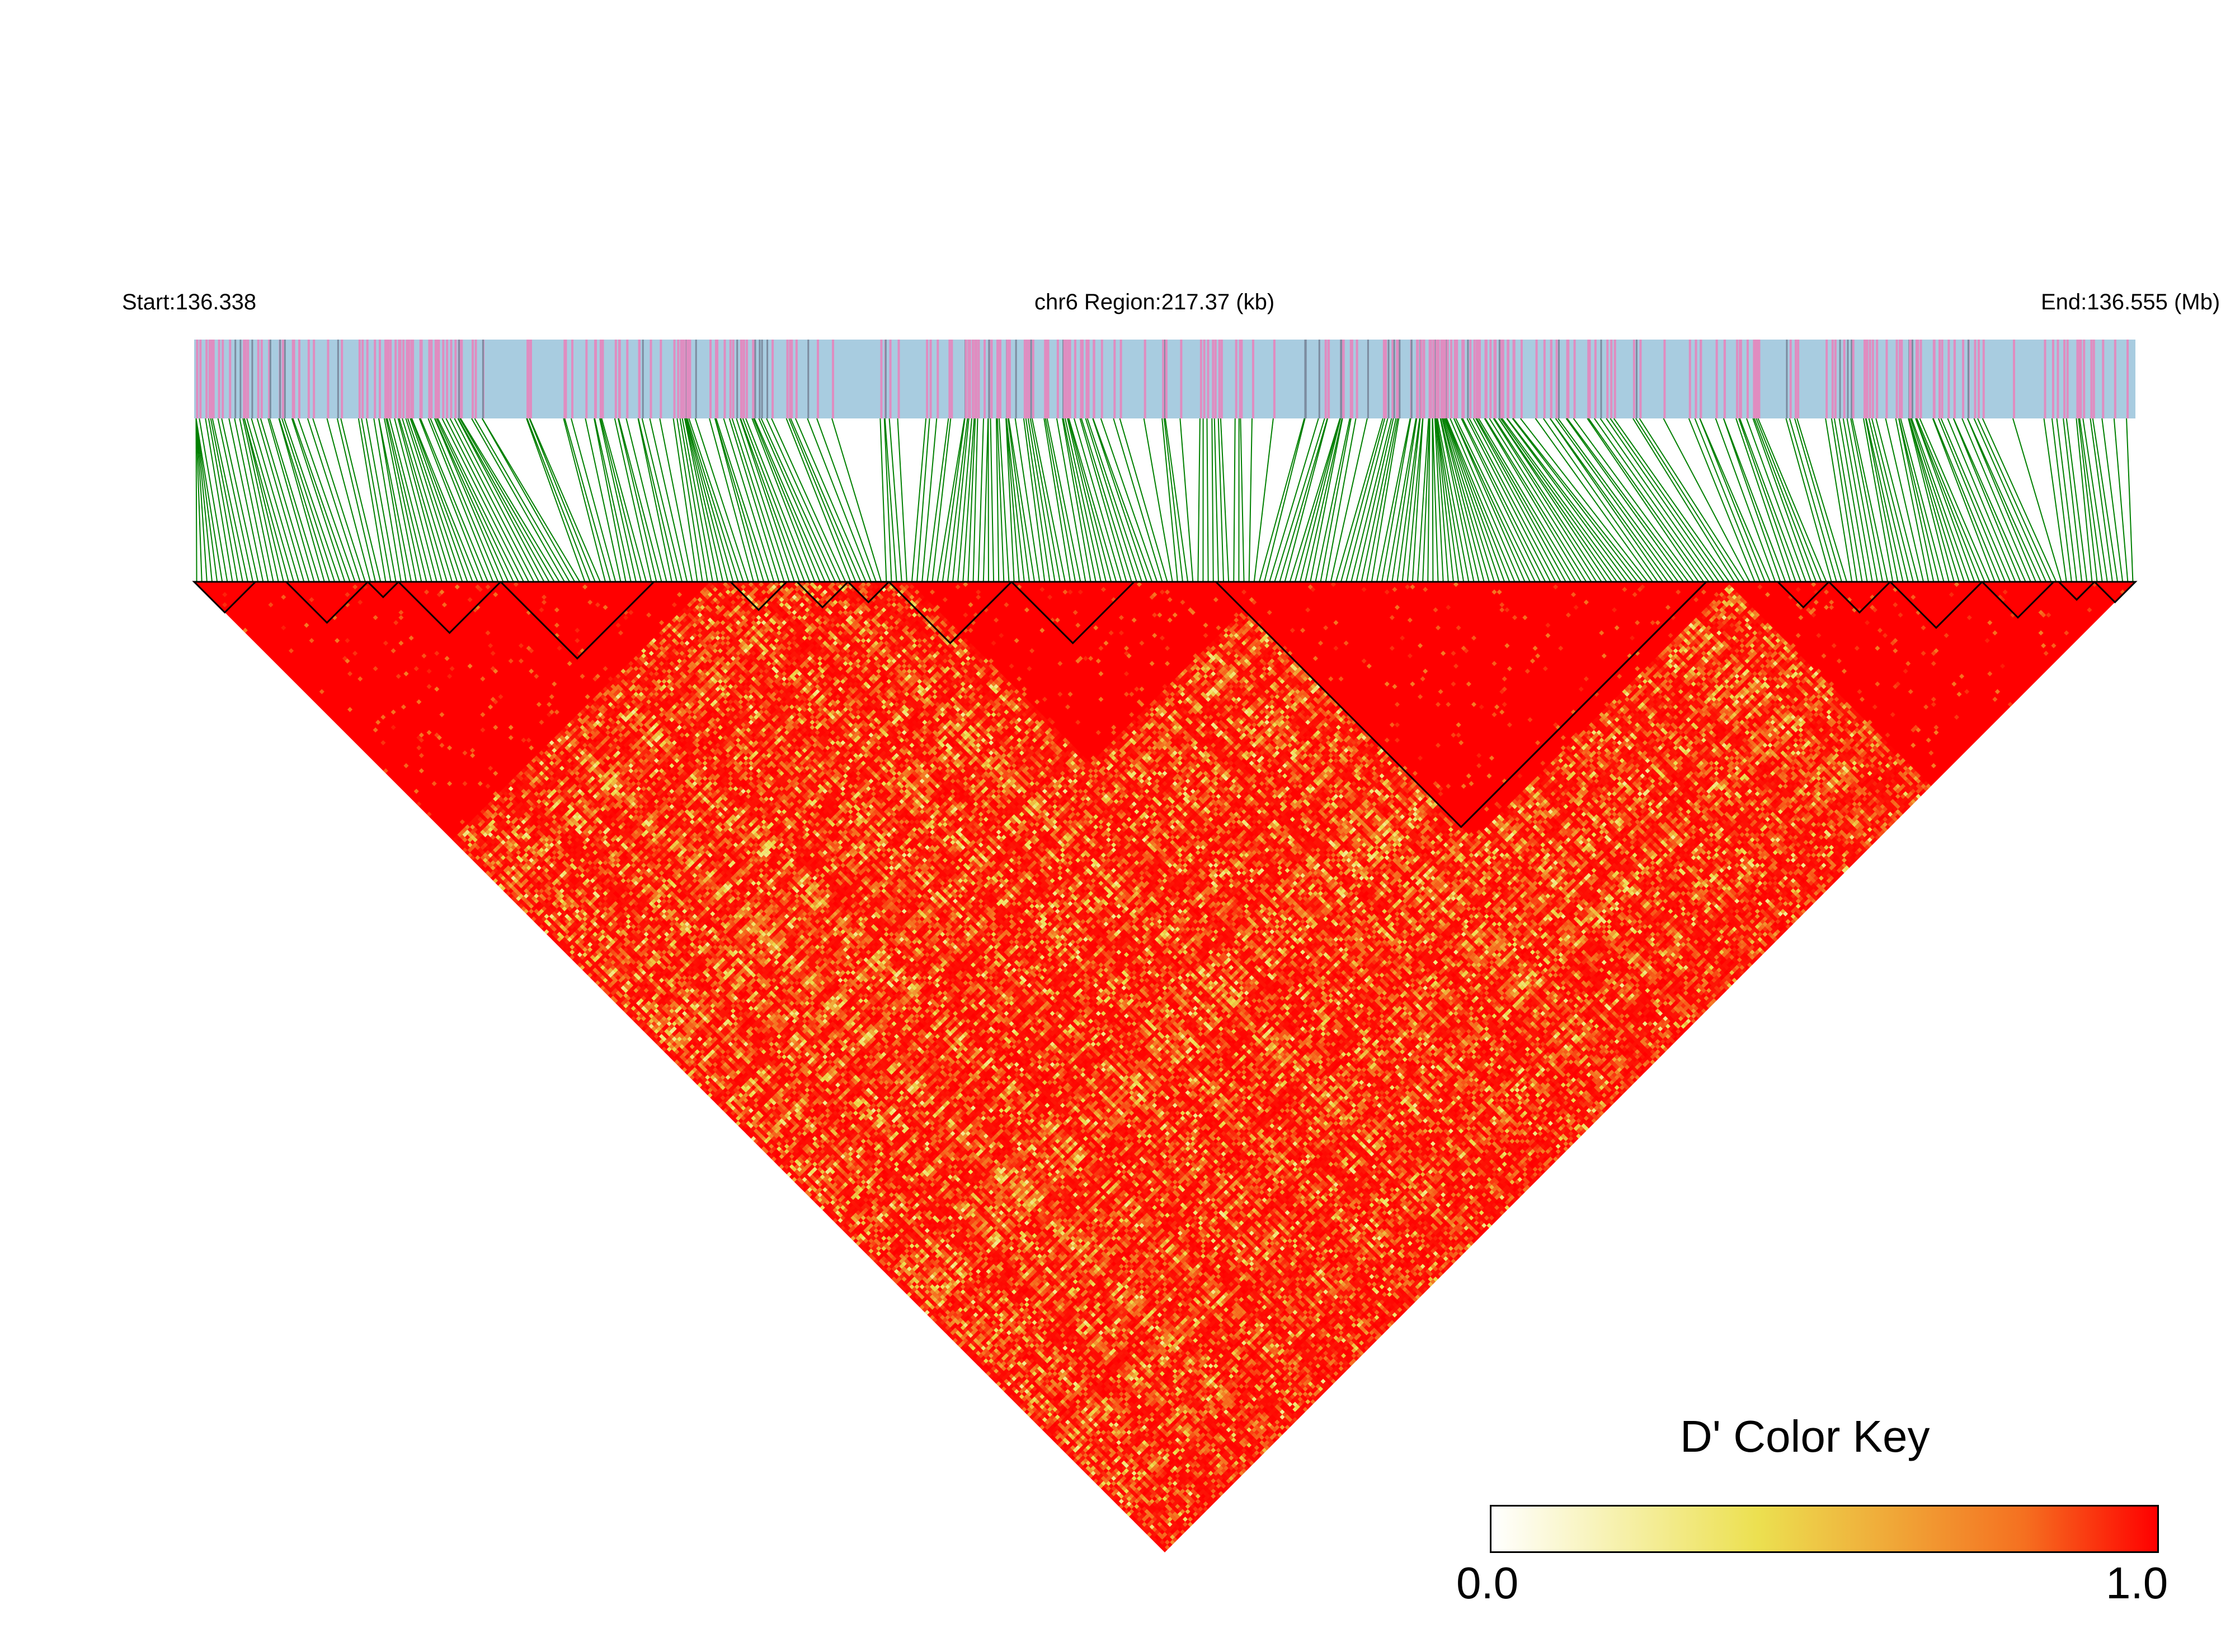 The width and height of the screenshot is (2235, 1652). What do you see at coordinates (1154, 302) in the screenshot?
I see `region-size-label: chr6 Region:217.37 (kb)` at bounding box center [1154, 302].